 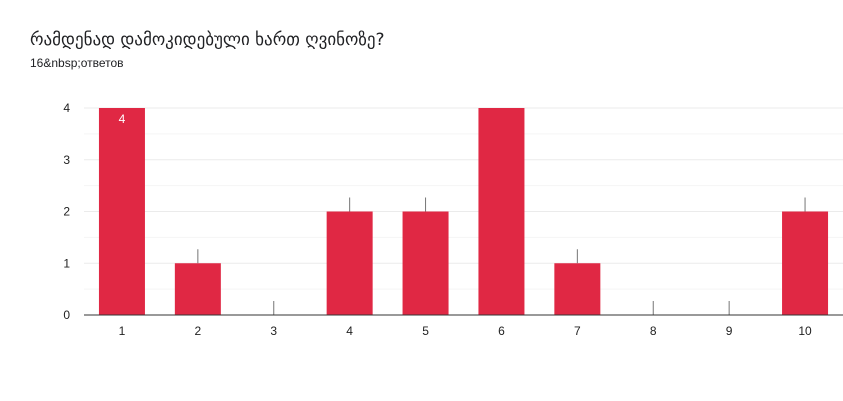 What do you see at coordinates (577, 331) in the screenshot?
I see `x-tick-label: 7` at bounding box center [577, 331].